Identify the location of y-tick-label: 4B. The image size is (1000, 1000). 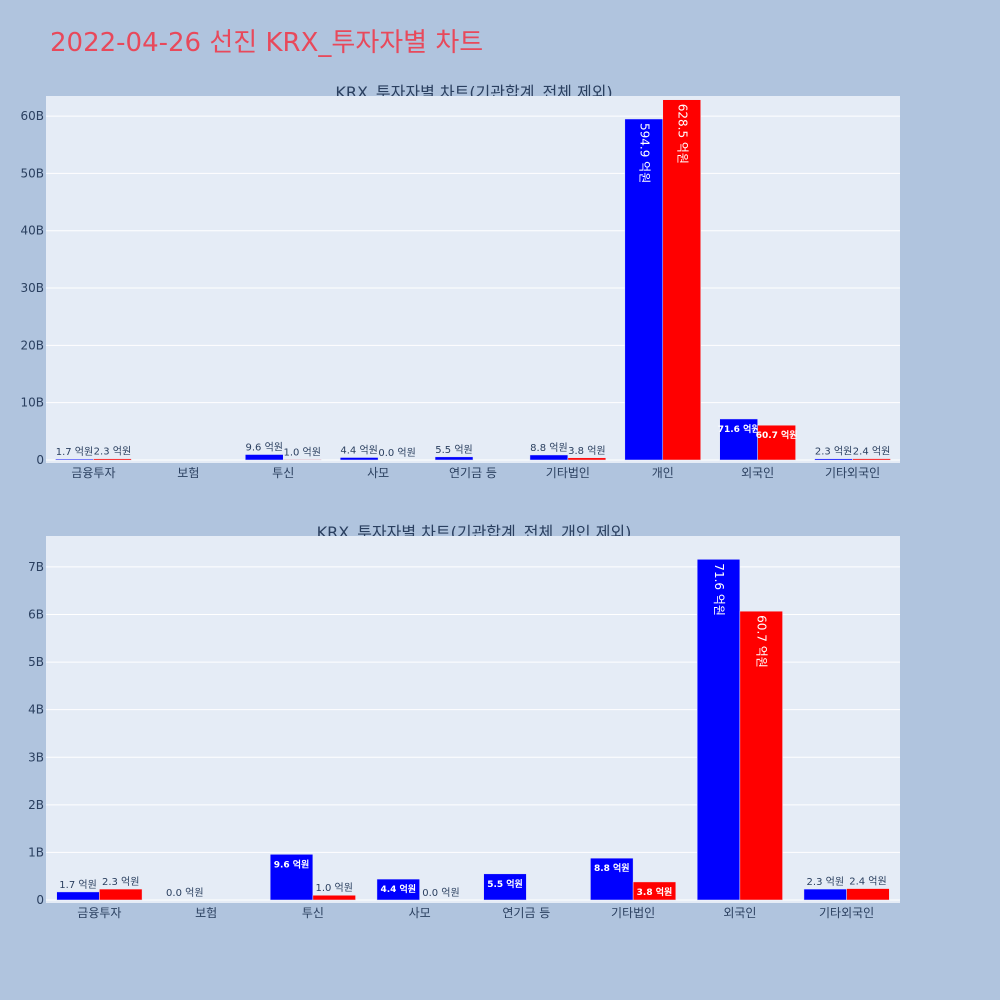
(36, 710).